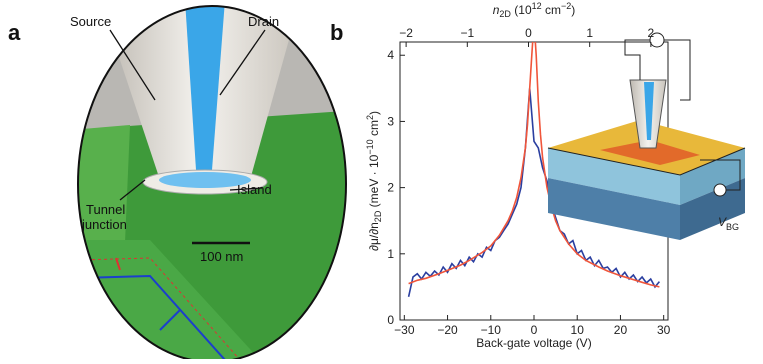 This screenshot has height=364, width=763. I want to click on tunnel-label: junction, so click(104, 224).